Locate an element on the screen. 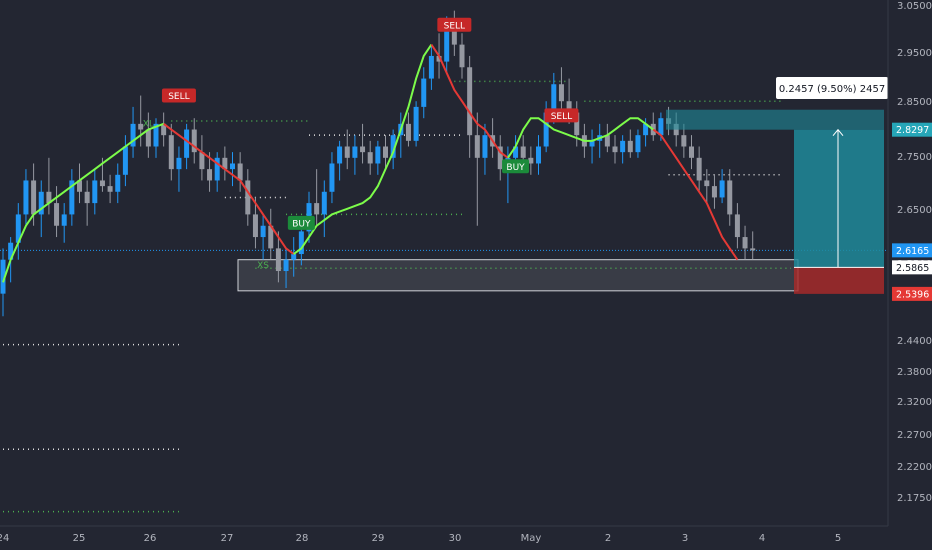  y-tick-label: 2.6500 is located at coordinates (914, 210).